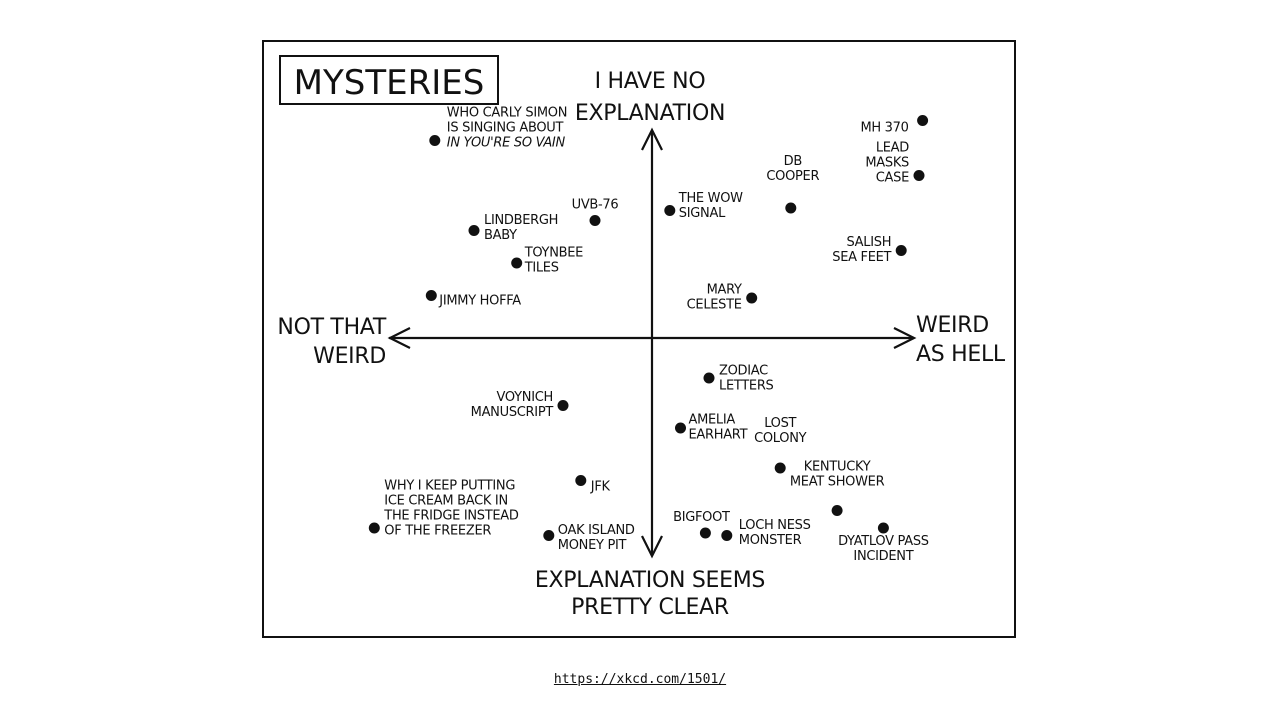 The width and height of the screenshot is (1280, 720). Describe the element at coordinates (837, 482) in the screenshot. I see `mystery-label: MEAT SHOWER` at that location.